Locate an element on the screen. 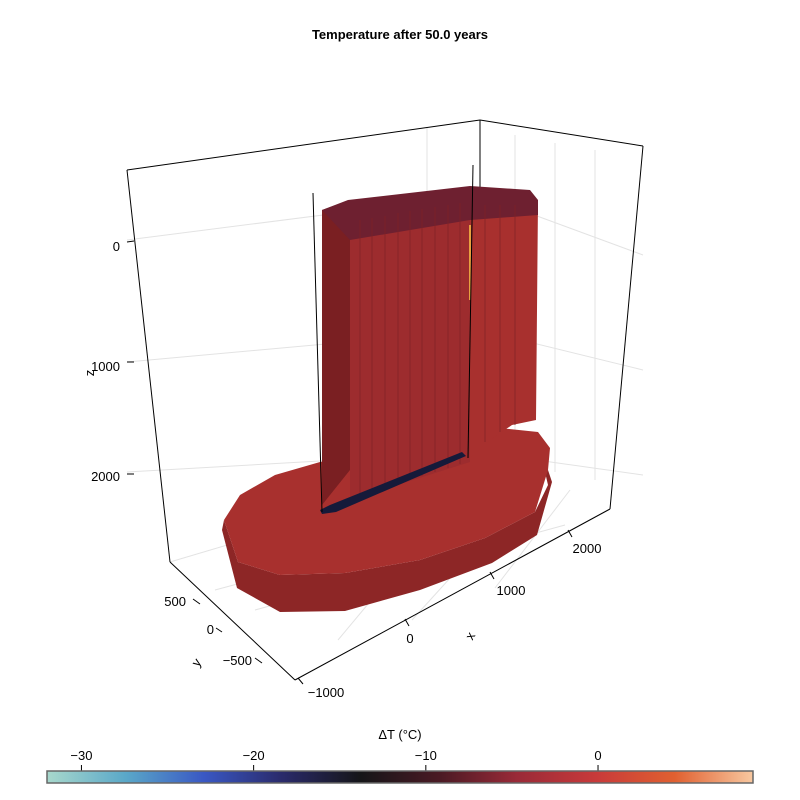 This screenshot has height=800, width=800. z-tick-label: 0 is located at coordinates (116, 246).